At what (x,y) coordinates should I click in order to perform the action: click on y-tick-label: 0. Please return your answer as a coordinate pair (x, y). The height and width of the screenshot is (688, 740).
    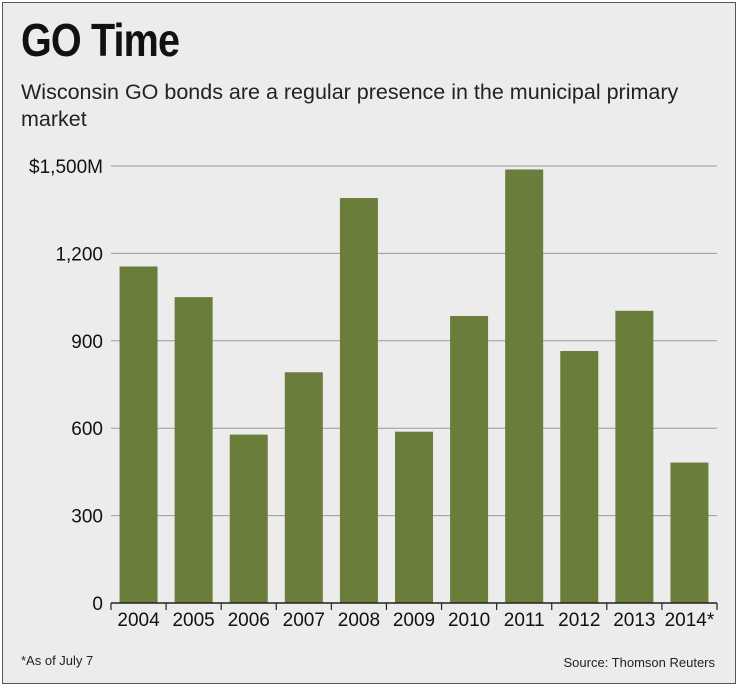
    Looking at the image, I should click on (97, 604).